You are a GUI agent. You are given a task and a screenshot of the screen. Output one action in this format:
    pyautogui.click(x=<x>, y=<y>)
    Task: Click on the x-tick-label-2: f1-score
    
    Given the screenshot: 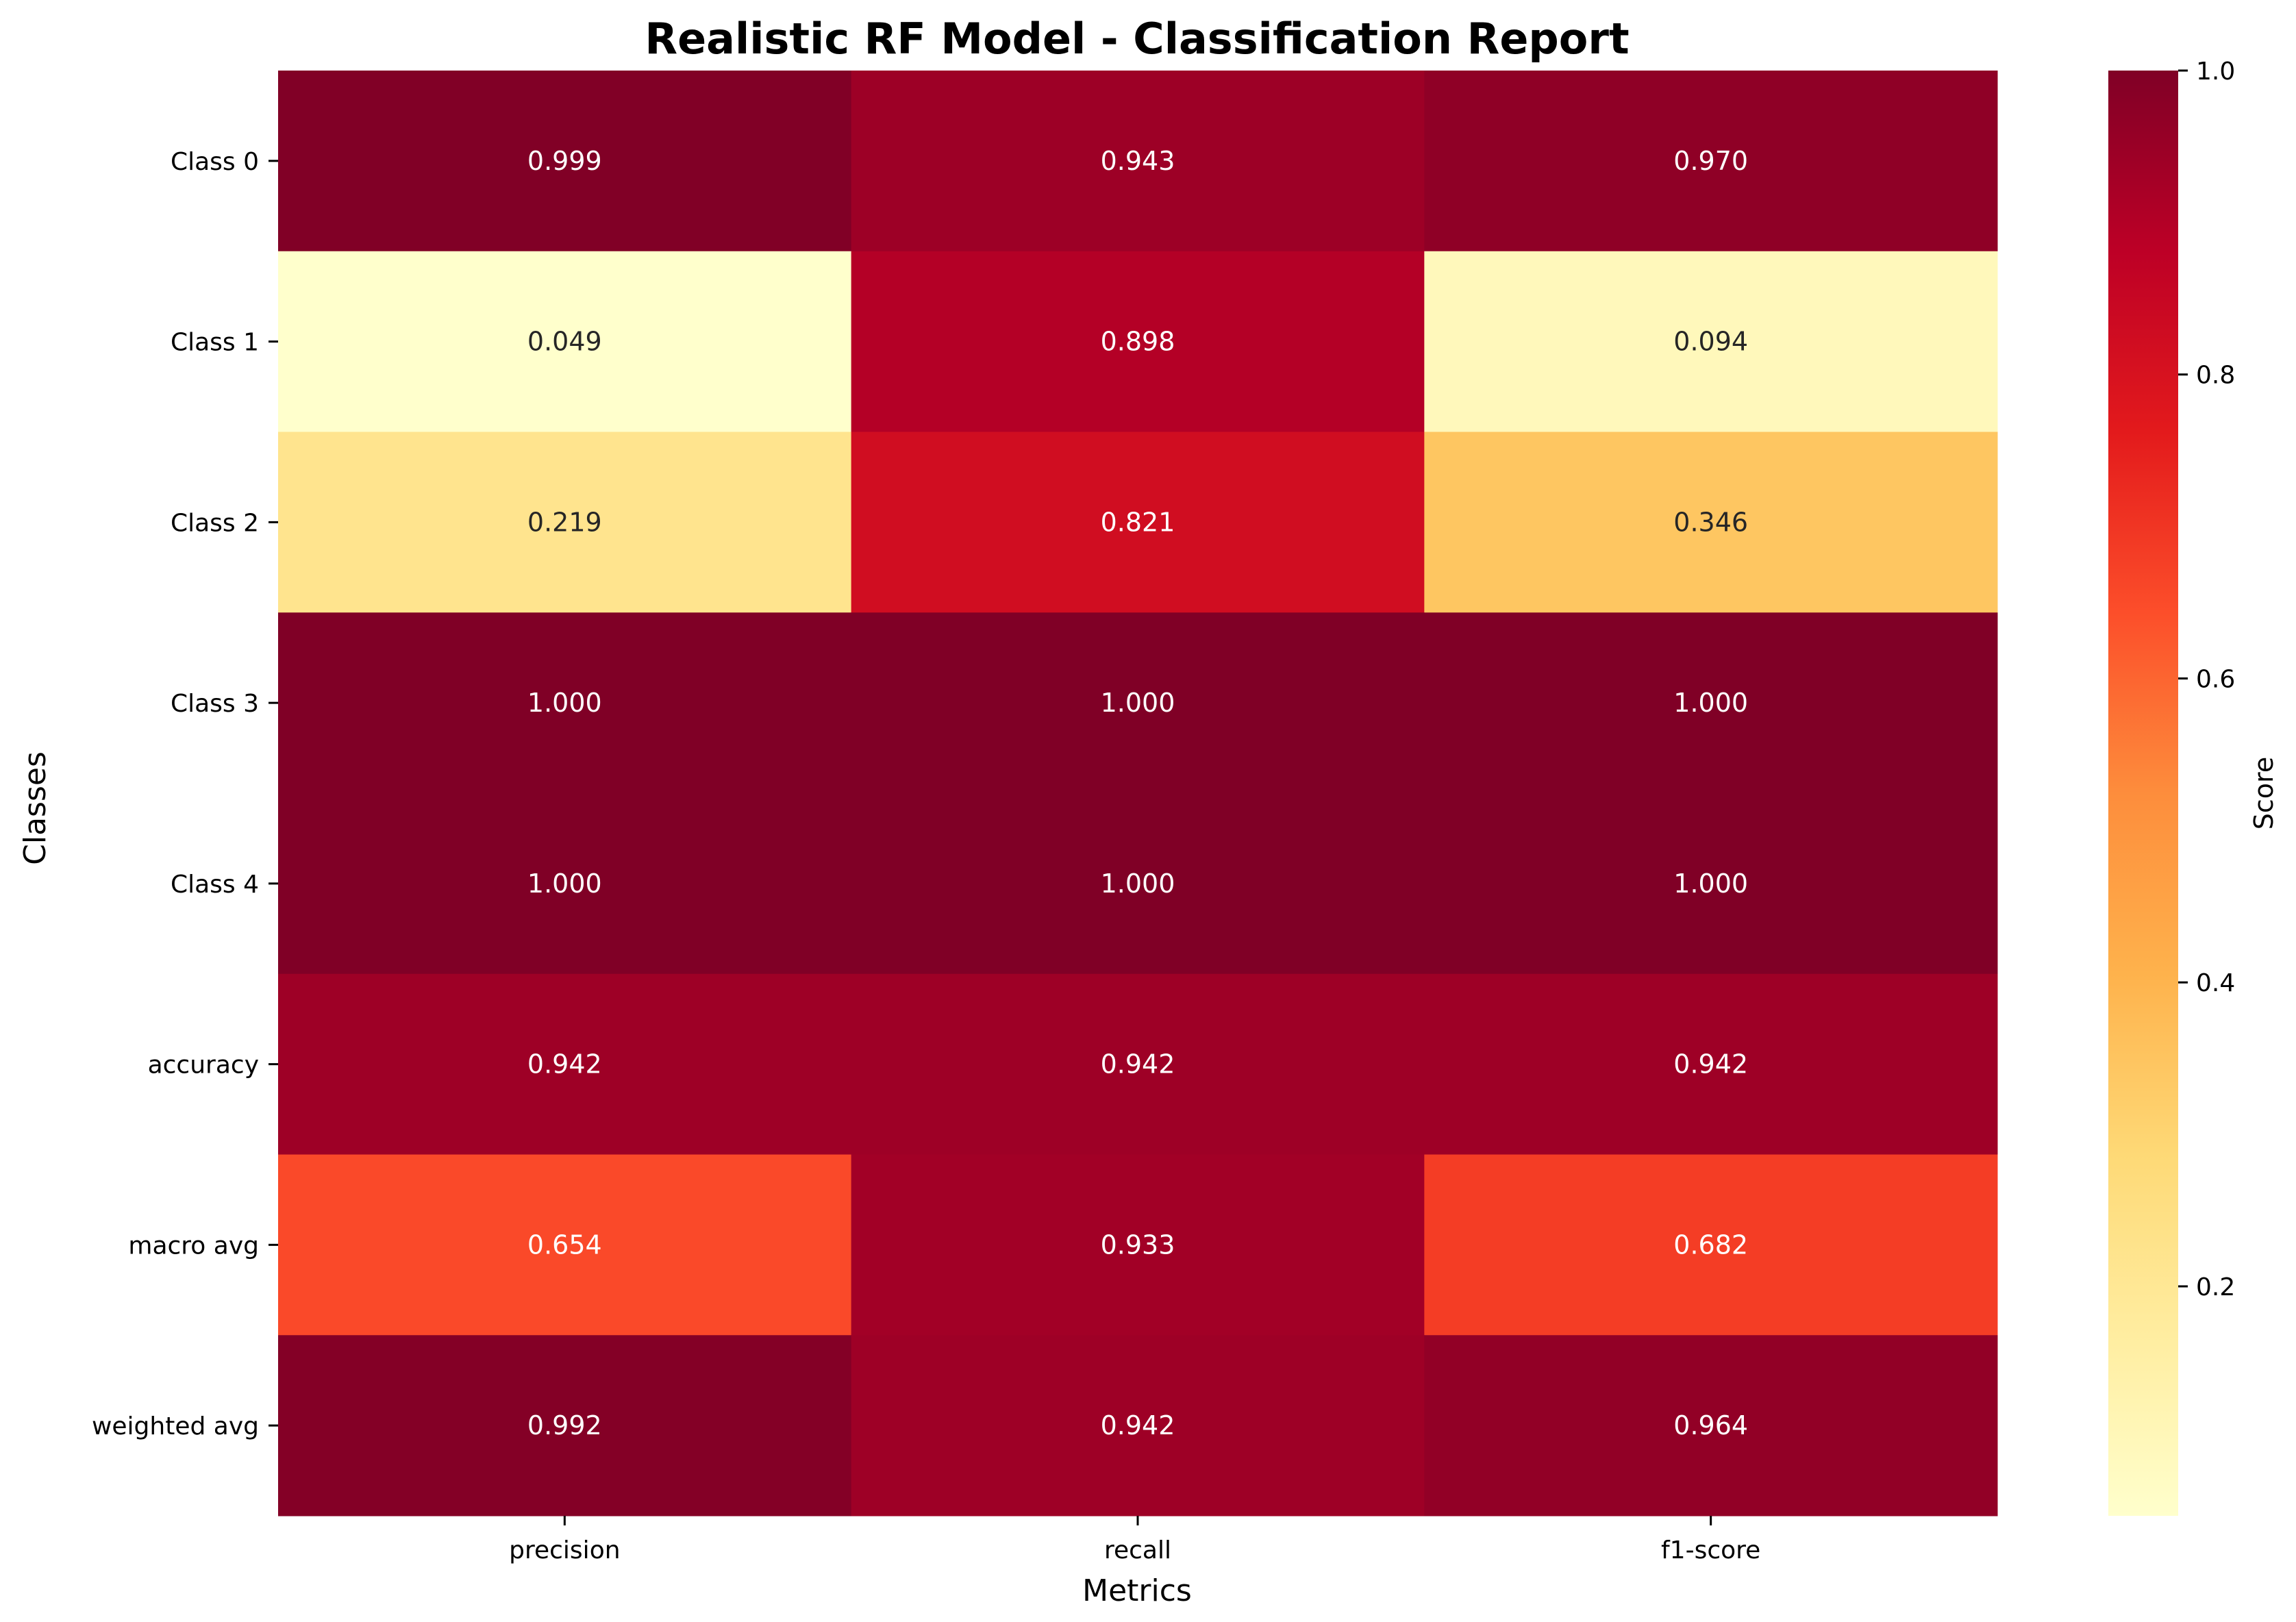 What is the action you would take?
    pyautogui.click(x=1710, y=1550)
    